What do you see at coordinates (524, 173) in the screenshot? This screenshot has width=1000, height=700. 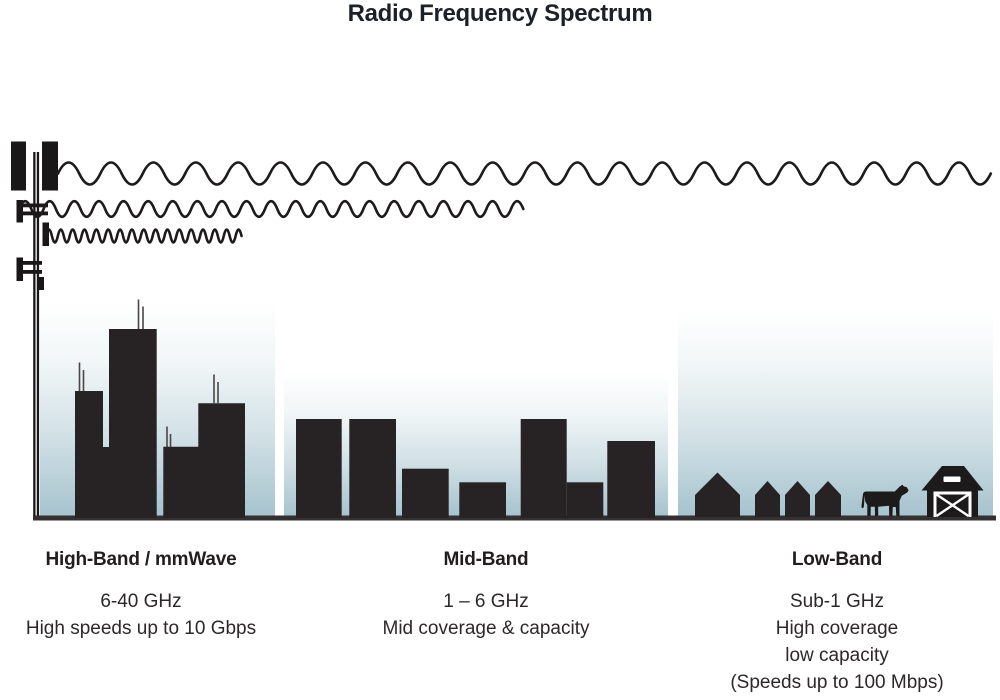 I see `long-wavelength-wave-icon` at bounding box center [524, 173].